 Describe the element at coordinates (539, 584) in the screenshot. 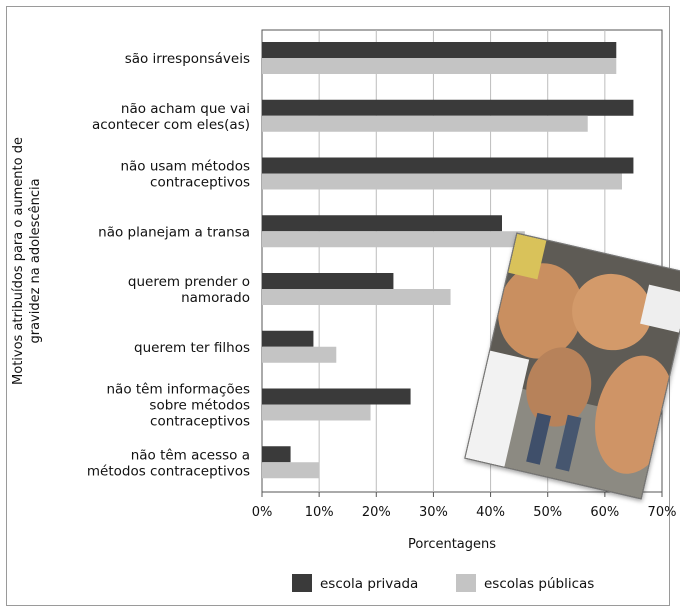

I see `legend-label: escolas públicas` at that location.